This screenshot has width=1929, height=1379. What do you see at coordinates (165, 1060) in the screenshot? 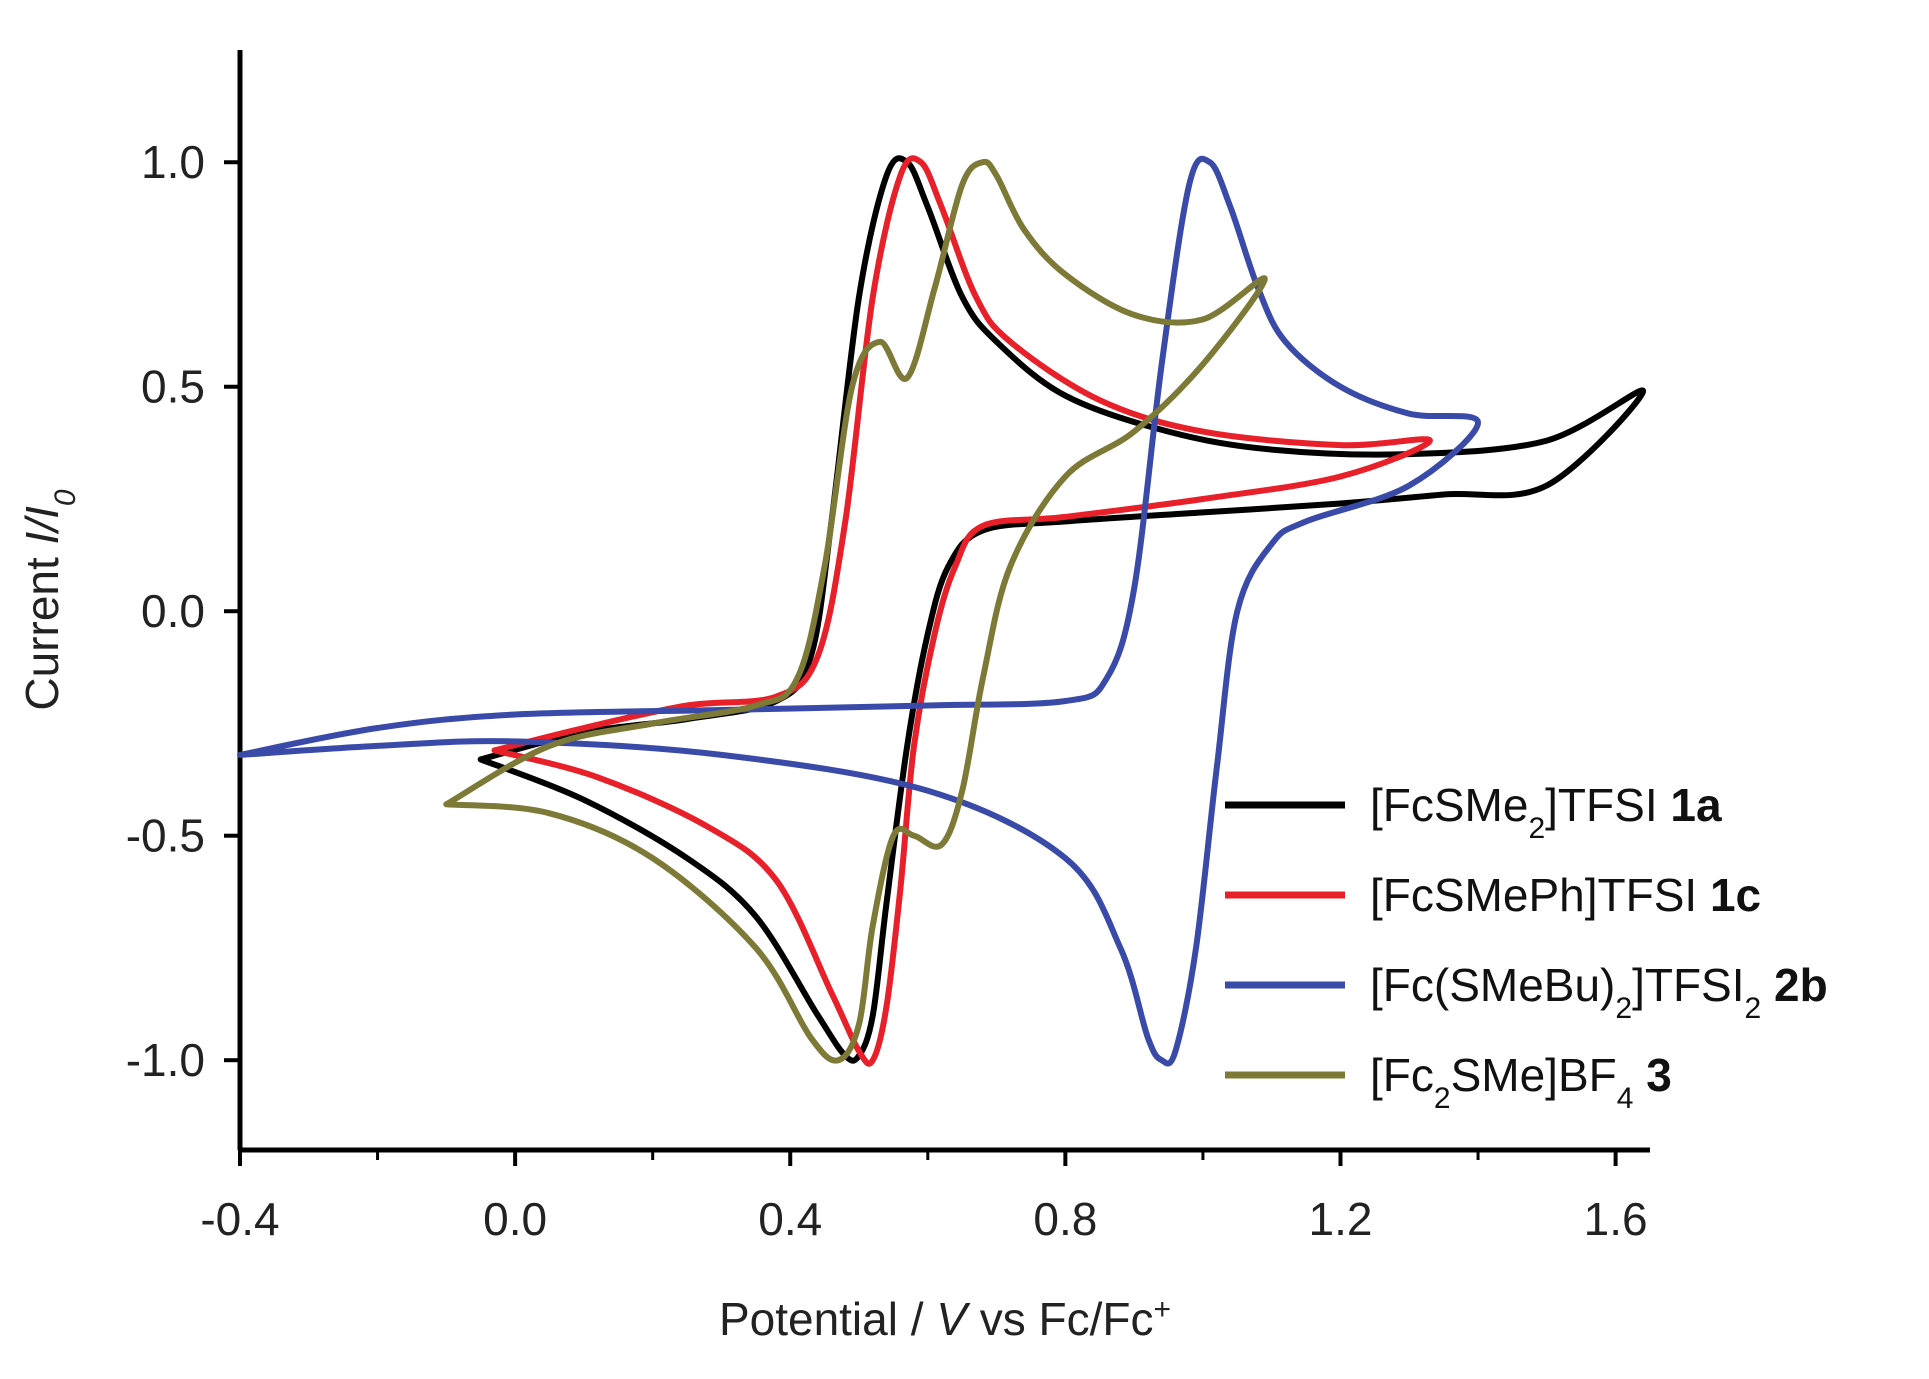
I see `y-tick-label: -1.0` at bounding box center [165, 1060].